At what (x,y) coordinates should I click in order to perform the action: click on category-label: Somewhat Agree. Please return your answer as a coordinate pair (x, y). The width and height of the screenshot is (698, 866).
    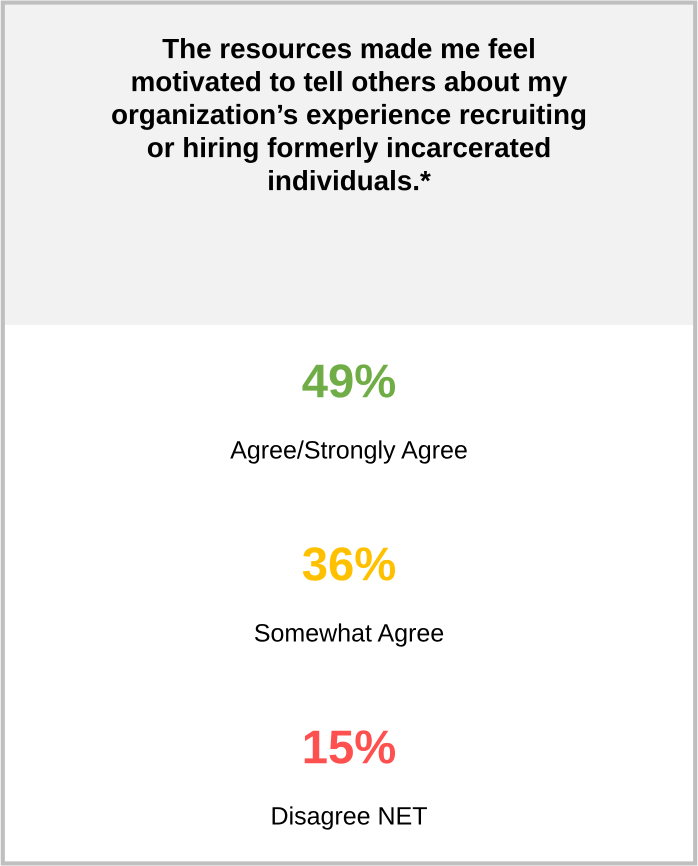
    Looking at the image, I should click on (349, 635).